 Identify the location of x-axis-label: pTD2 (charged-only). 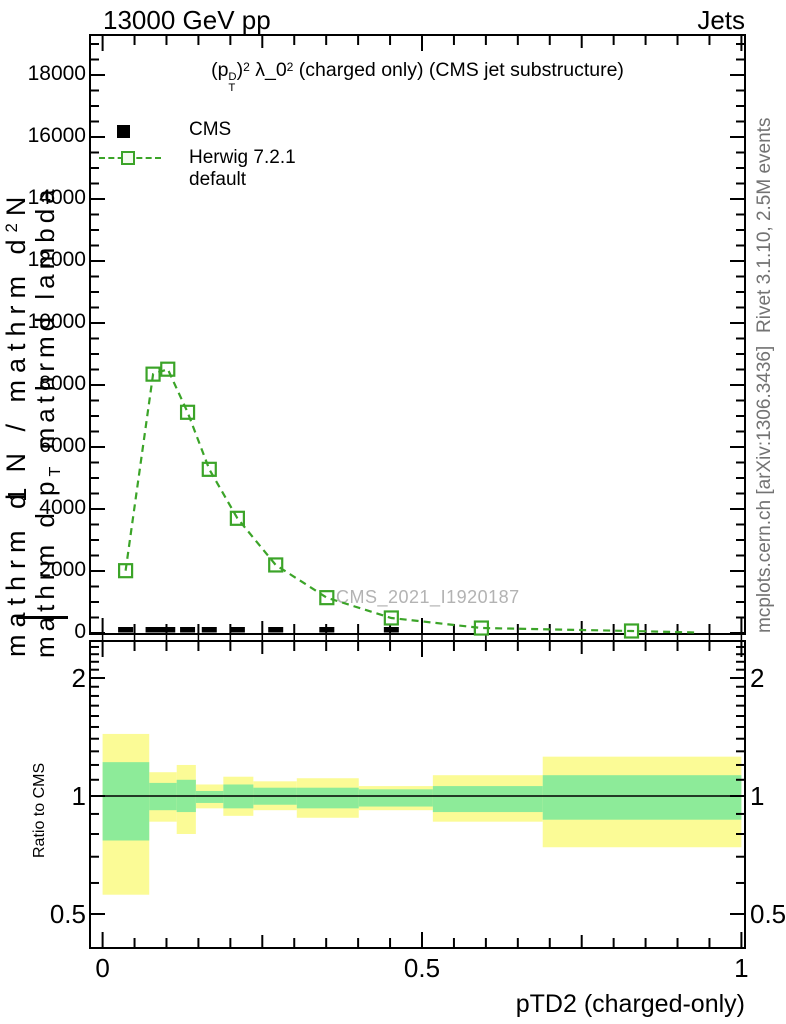
(630, 1004).